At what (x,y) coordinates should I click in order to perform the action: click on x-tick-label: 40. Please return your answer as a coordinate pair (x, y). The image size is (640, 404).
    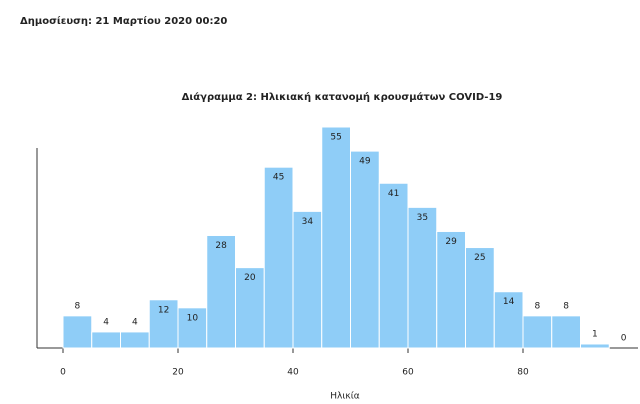
    Looking at the image, I should click on (293, 373).